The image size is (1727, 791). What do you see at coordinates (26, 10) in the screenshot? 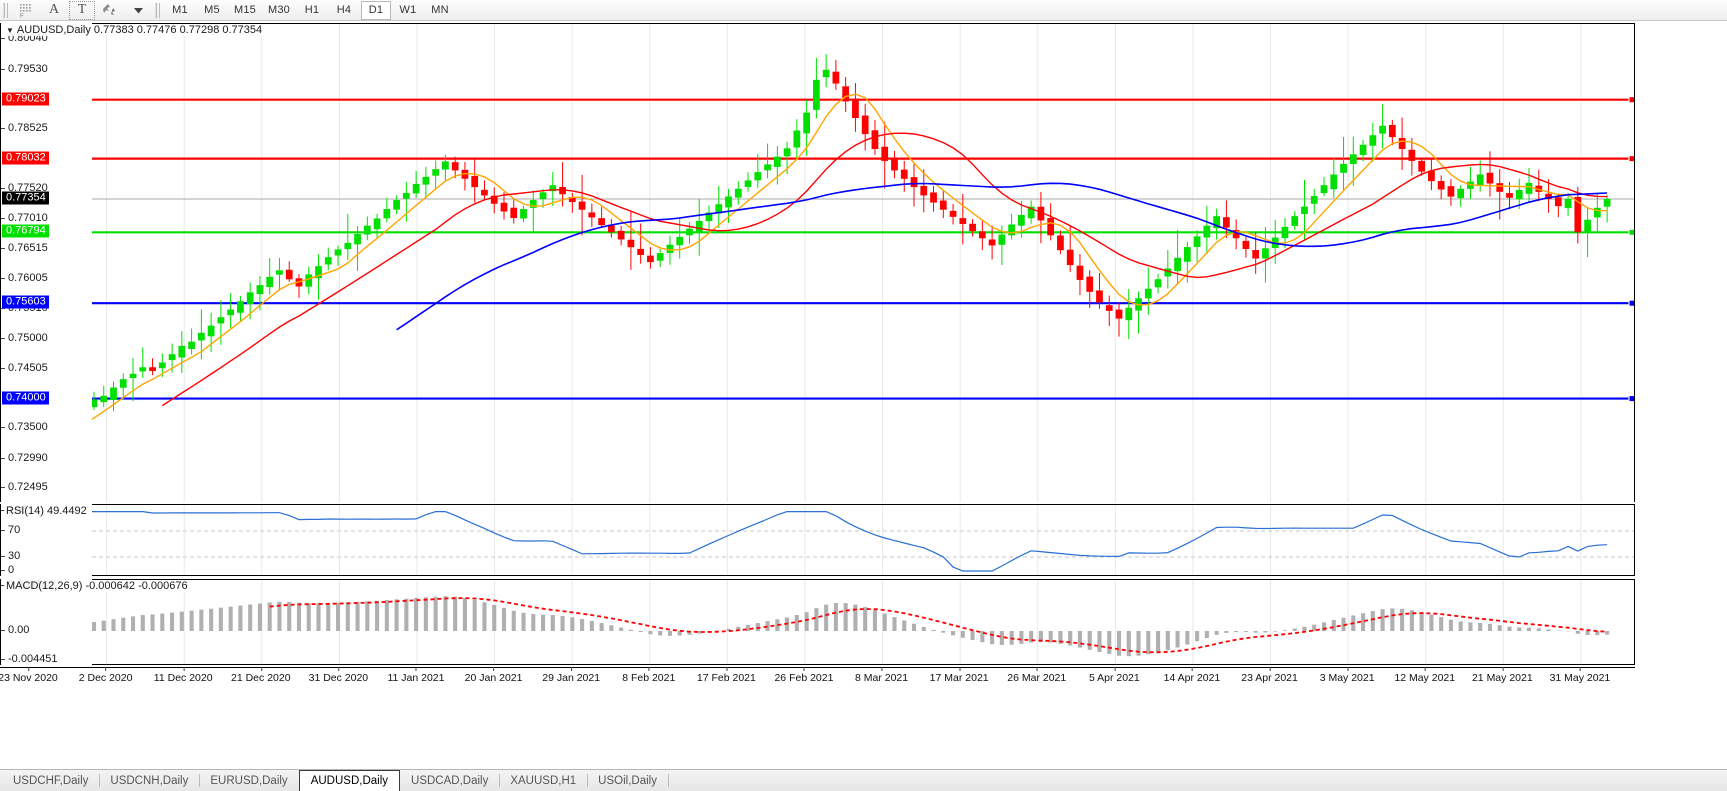
I see `crosshair-grip-icon: F` at bounding box center [26, 10].